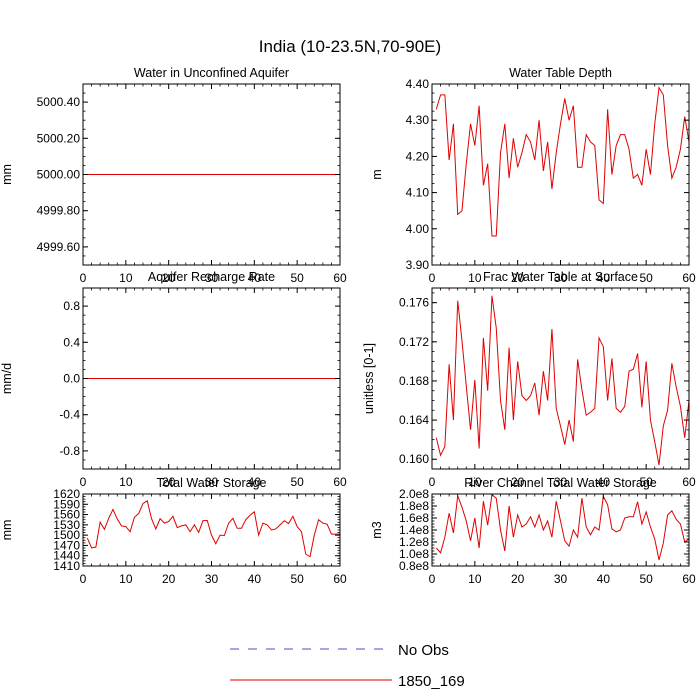 The width and height of the screenshot is (700, 700). I want to click on y-tick-label: 0.8, so click(71, 306).